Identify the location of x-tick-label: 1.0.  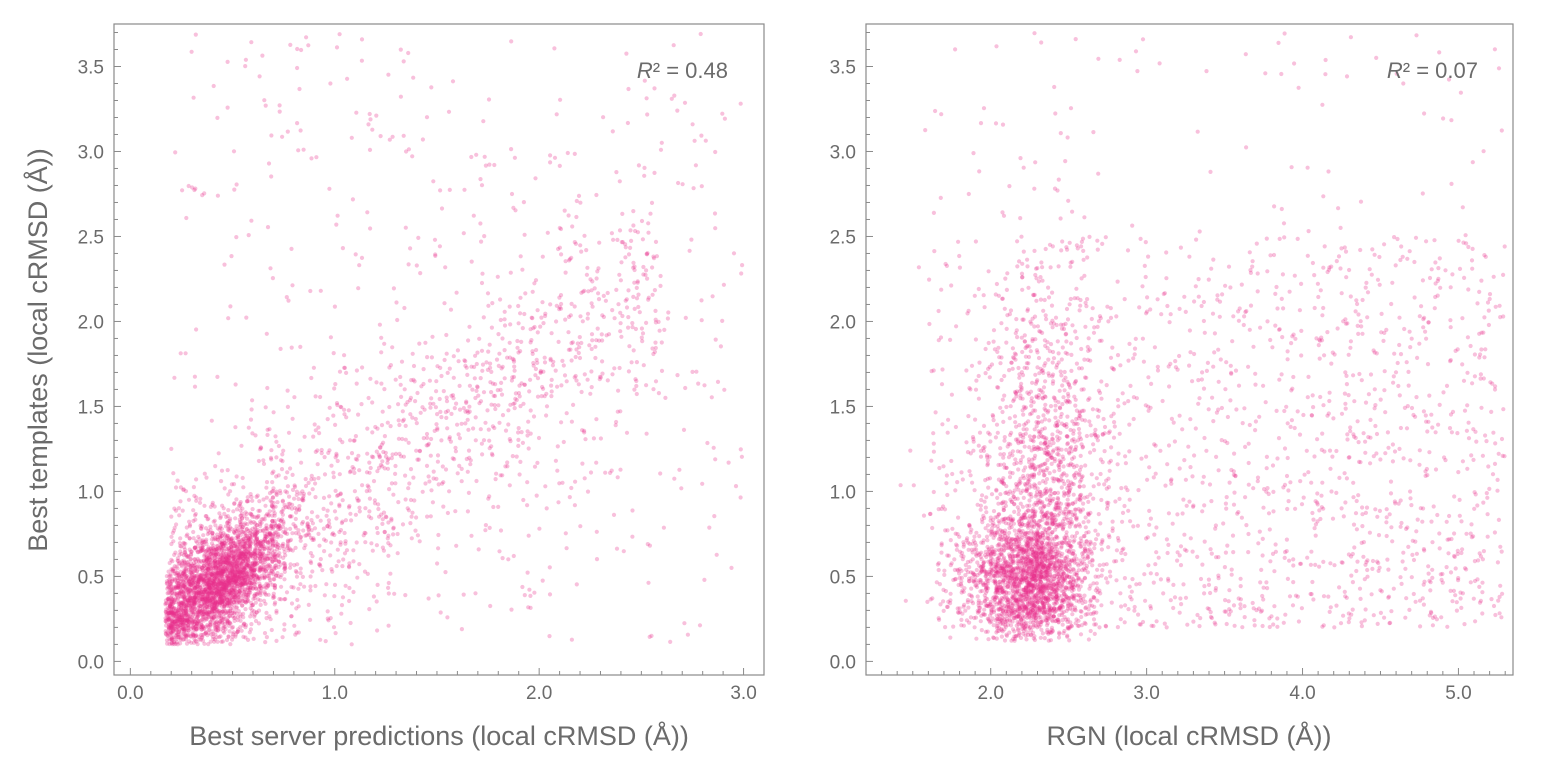
(335, 693).